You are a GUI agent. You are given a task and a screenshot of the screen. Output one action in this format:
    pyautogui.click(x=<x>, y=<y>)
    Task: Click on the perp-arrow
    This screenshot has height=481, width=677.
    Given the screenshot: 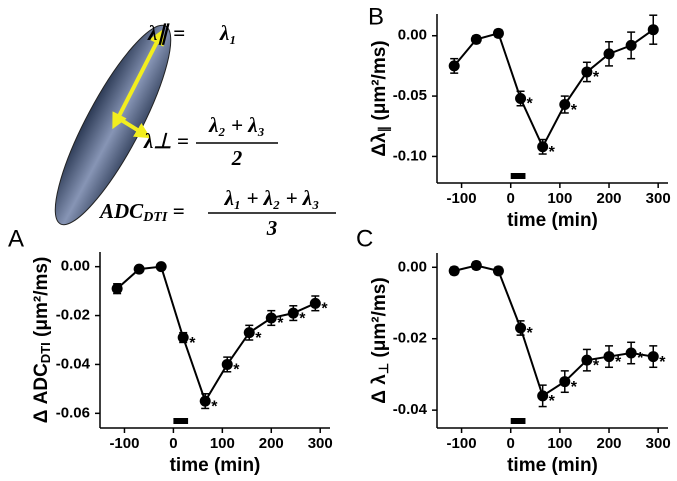 What is the action you would take?
    pyautogui.click(x=133, y=127)
    